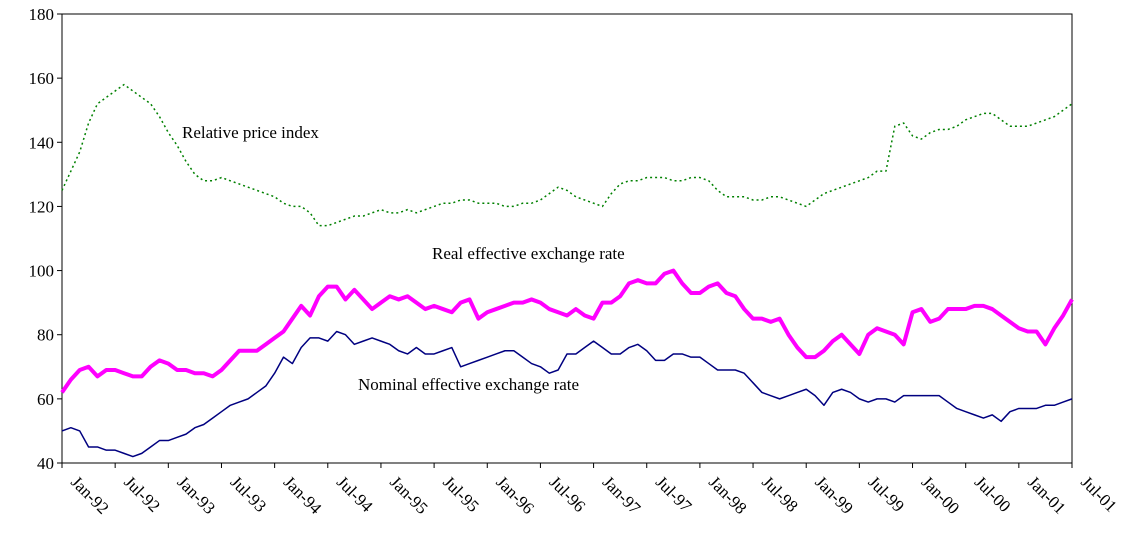 Image resolution: width=1129 pixels, height=546 pixels. Describe the element at coordinates (779, 493) in the screenshot. I see `x-tick-label: Jul-98` at that location.